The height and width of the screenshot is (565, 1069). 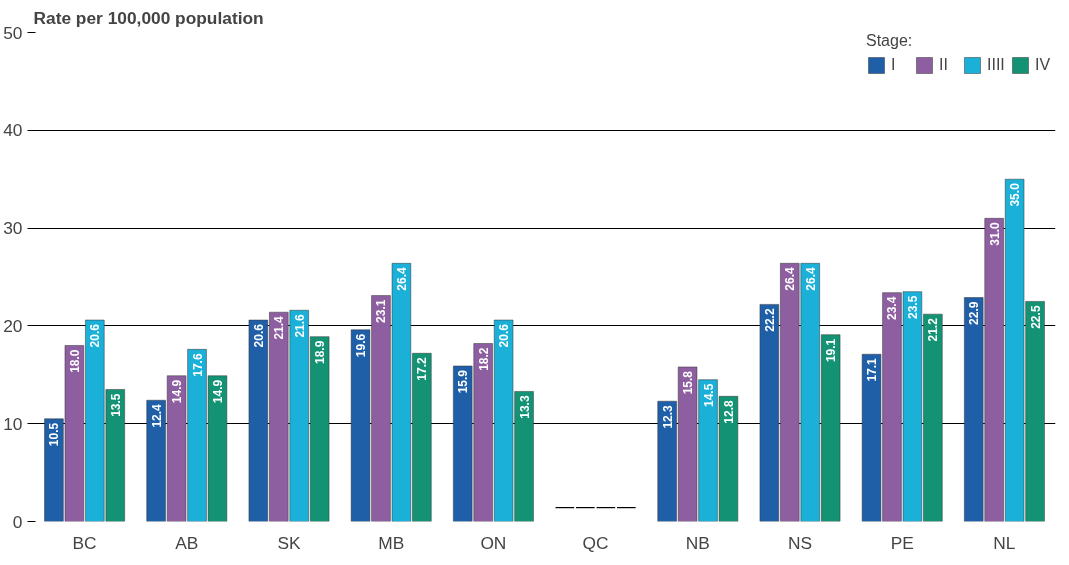 What do you see at coordinates (688, 382) in the screenshot?
I see `data-label: 15.8` at bounding box center [688, 382].